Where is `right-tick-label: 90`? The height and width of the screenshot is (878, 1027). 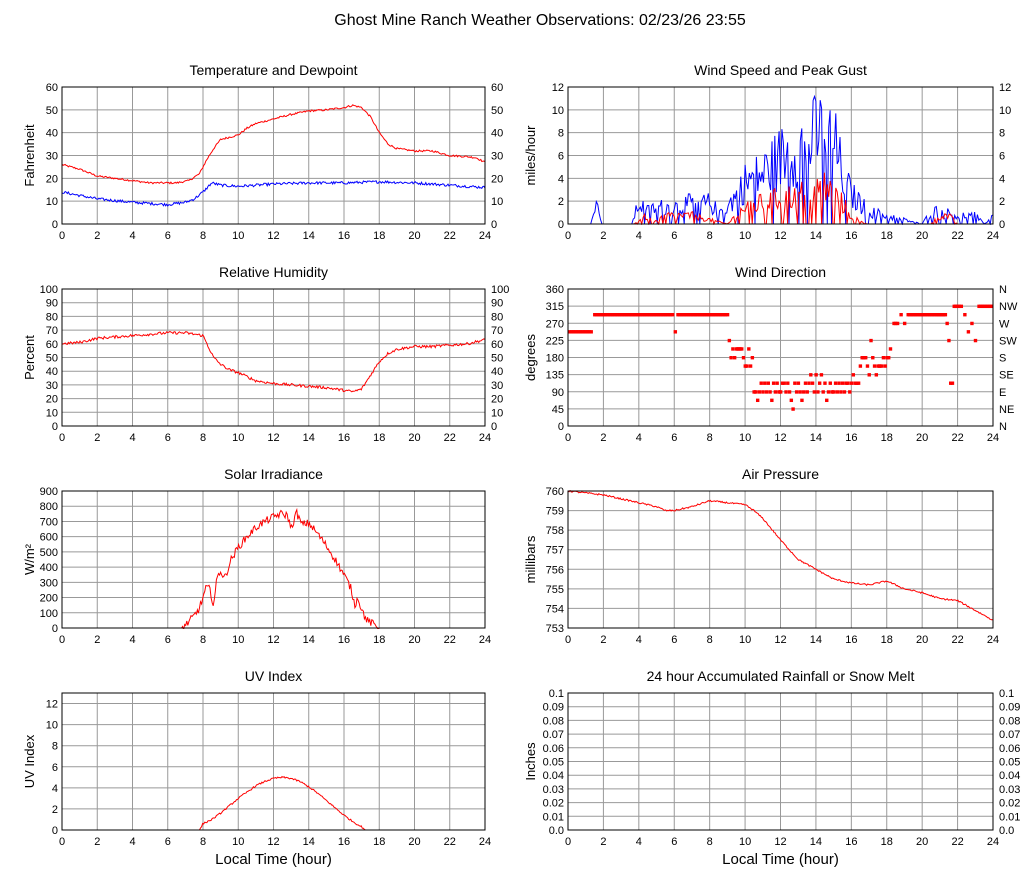
right-tick-label: 90 is located at coordinates (497, 304).